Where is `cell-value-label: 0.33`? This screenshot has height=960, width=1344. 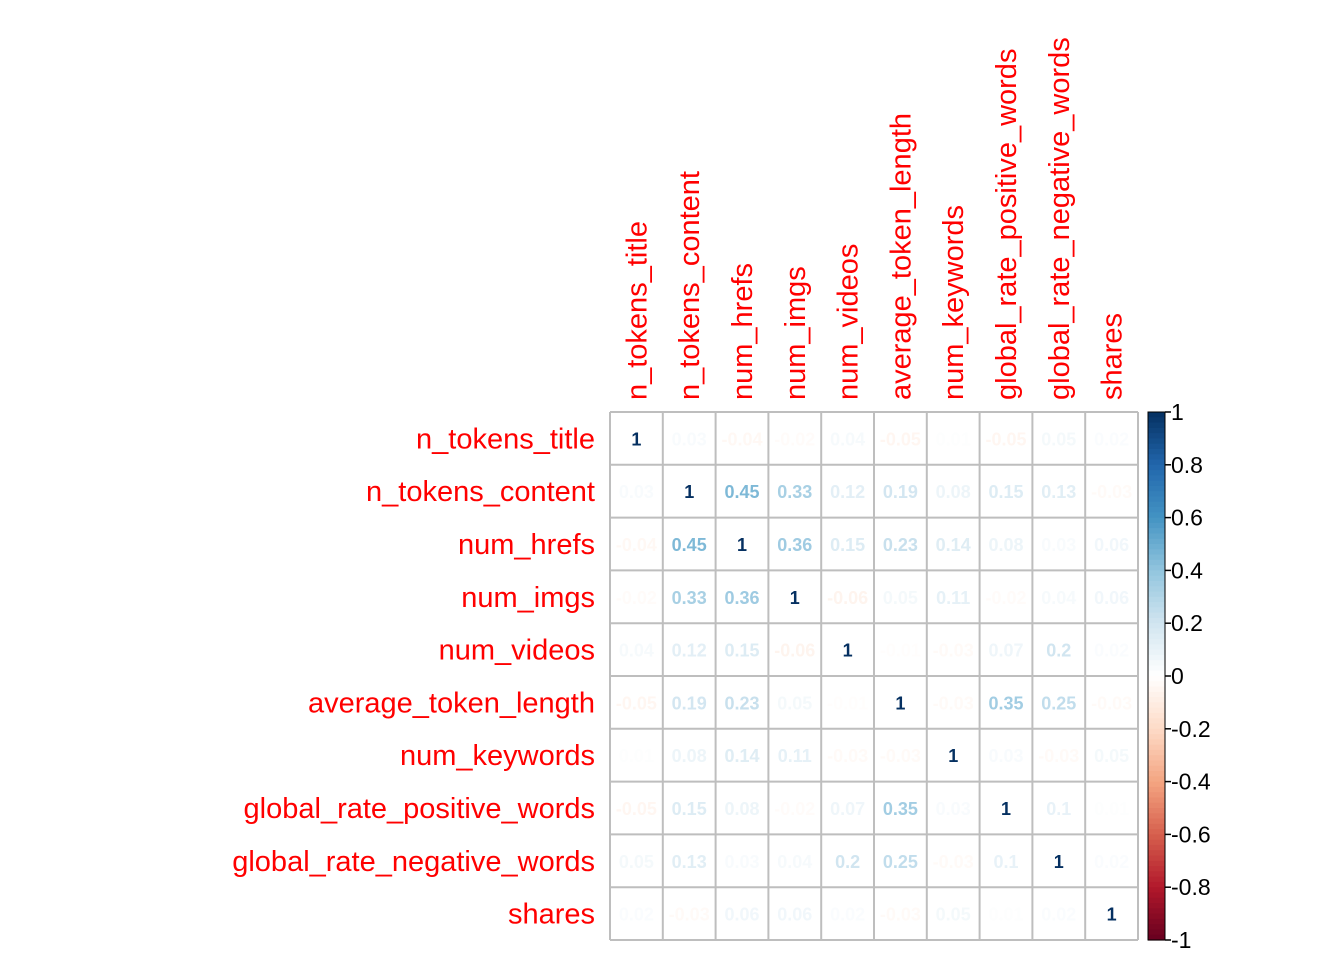
cell-value-label: 0.33 is located at coordinates (794, 492).